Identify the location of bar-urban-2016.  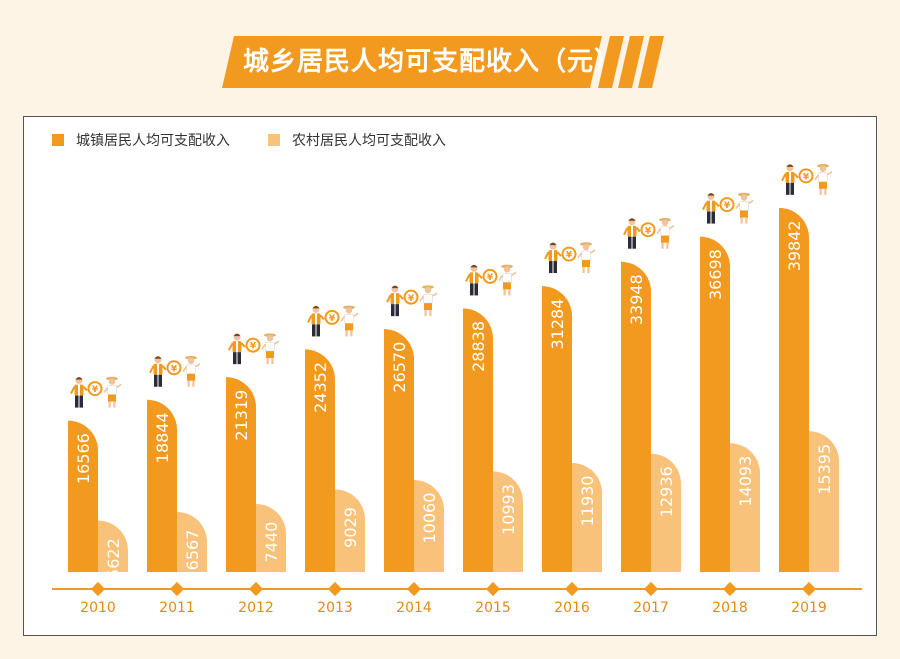
(557, 429).